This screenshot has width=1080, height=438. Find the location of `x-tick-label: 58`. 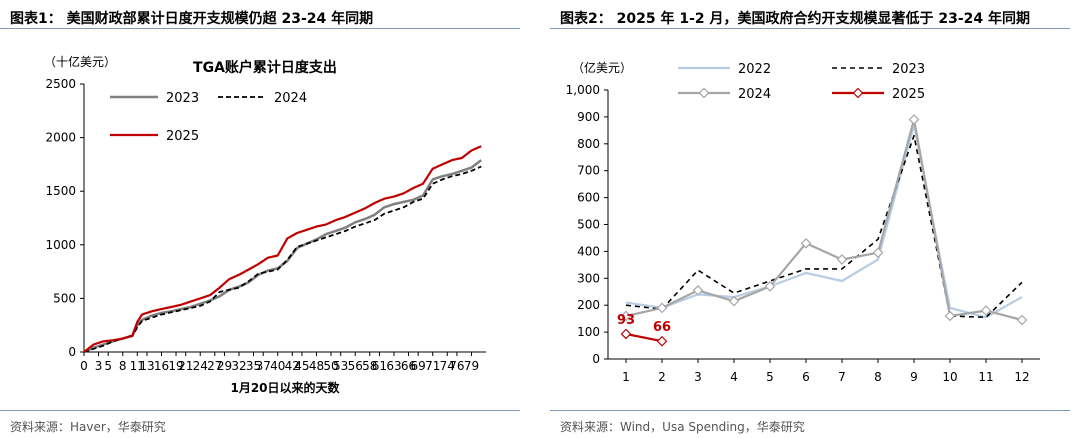

x-tick-label: 58 is located at coordinates (369, 366).